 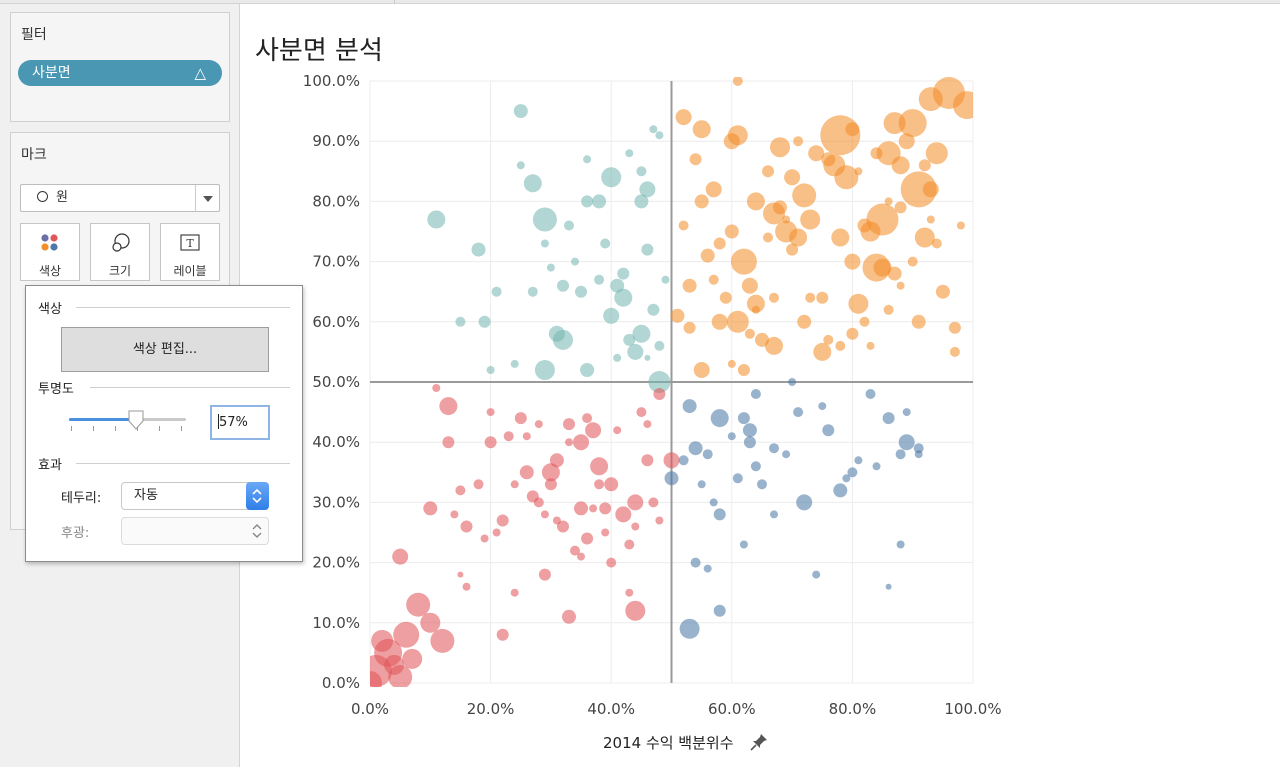 I want to click on opacity-slider-thumb, so click(x=136, y=420).